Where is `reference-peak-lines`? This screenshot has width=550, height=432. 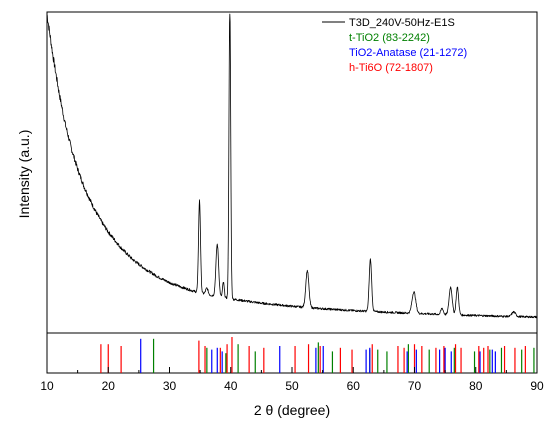 reference-peak-lines is located at coordinates (317, 355).